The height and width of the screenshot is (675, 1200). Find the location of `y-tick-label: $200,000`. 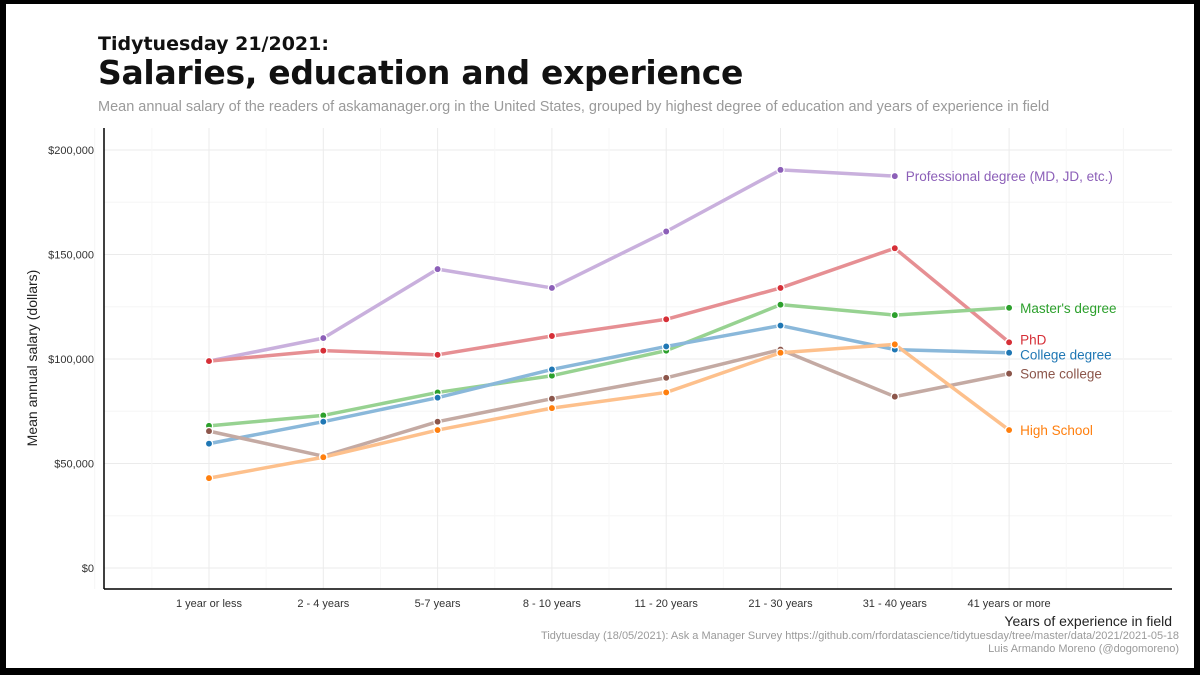

y-tick-label: $200,000 is located at coordinates (71, 151).